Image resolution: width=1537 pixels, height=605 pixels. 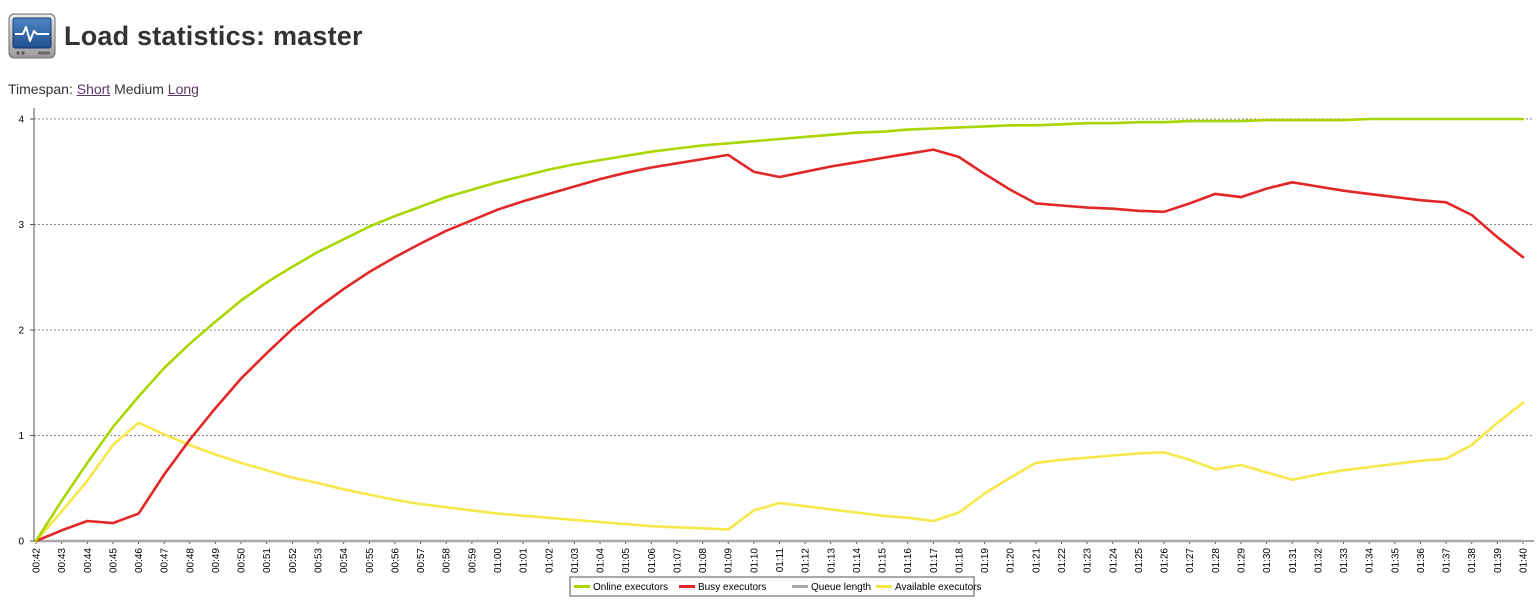 What do you see at coordinates (1524, 560) in the screenshot?
I see `x-tick-label-58: 01:40` at bounding box center [1524, 560].